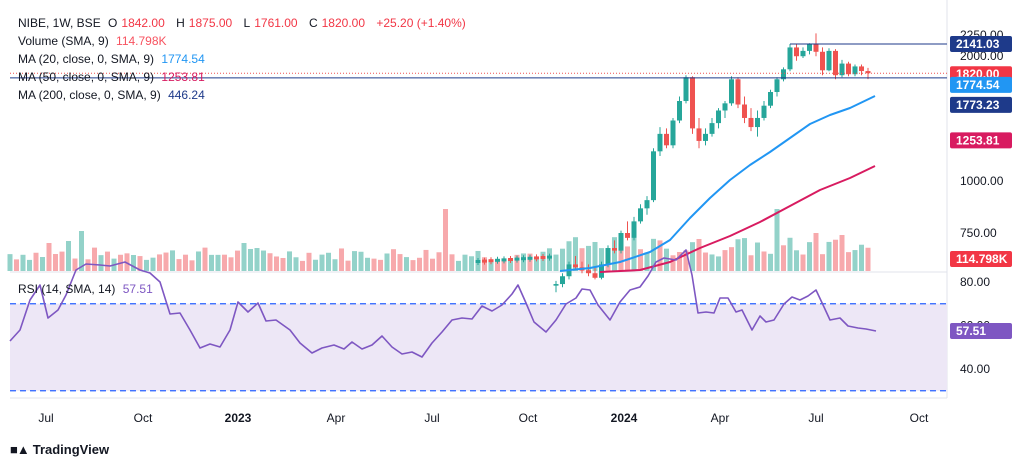 The image size is (1034, 467). Describe the element at coordinates (717, 183) in the screenshot. I see `ma20-line` at that location.